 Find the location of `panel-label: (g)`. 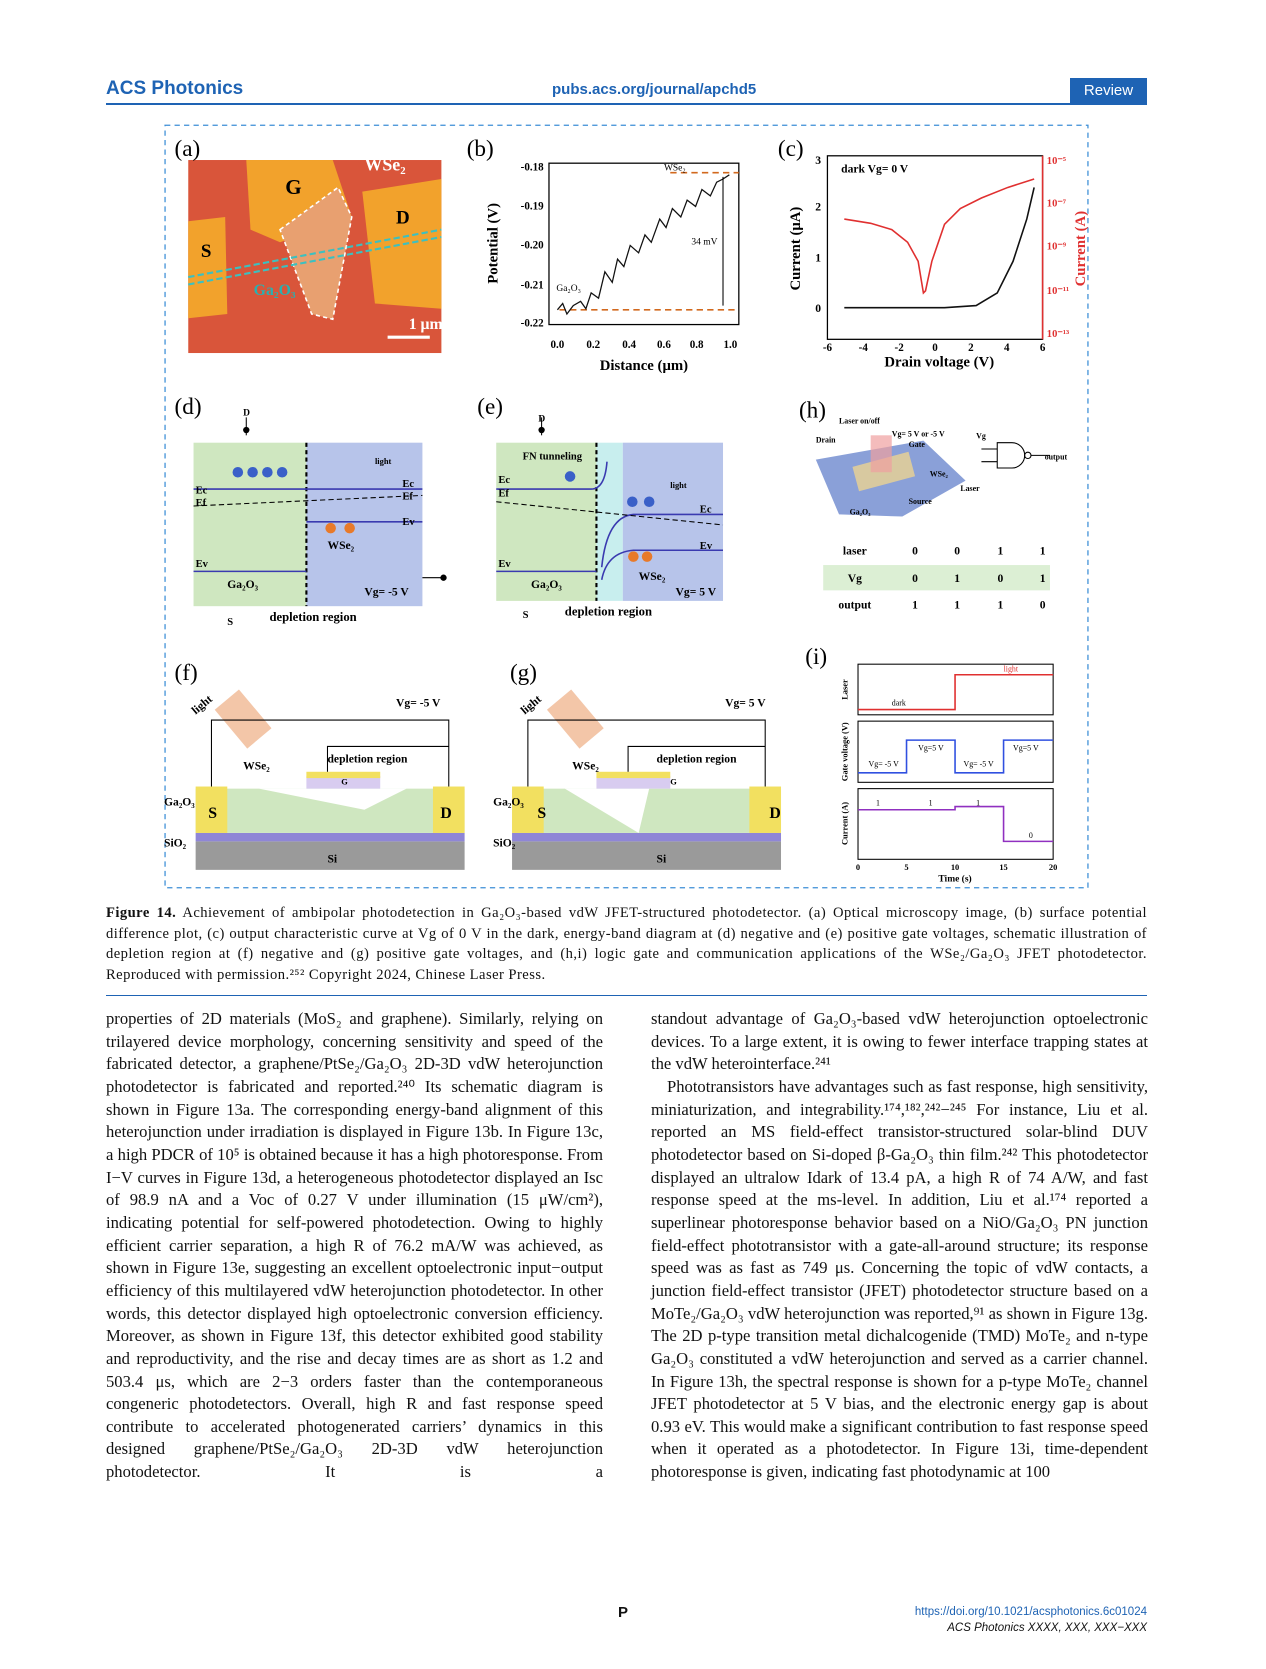

panel-label: (g) is located at coordinates (523, 673).